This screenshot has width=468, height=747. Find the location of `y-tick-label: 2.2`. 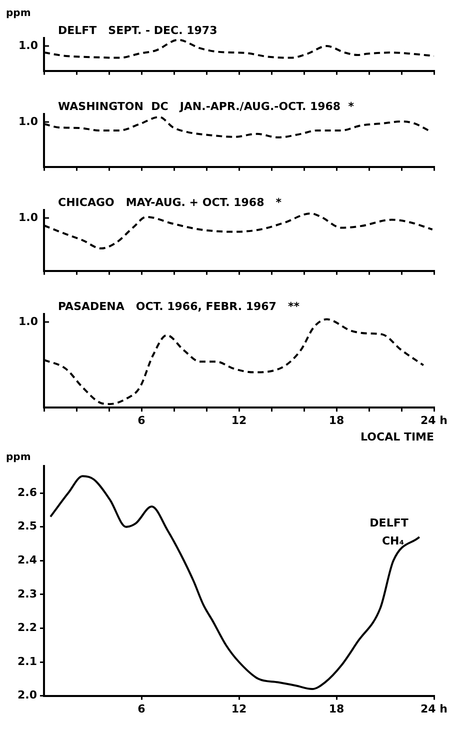

y-tick-label: 2.2 is located at coordinates (27, 627).